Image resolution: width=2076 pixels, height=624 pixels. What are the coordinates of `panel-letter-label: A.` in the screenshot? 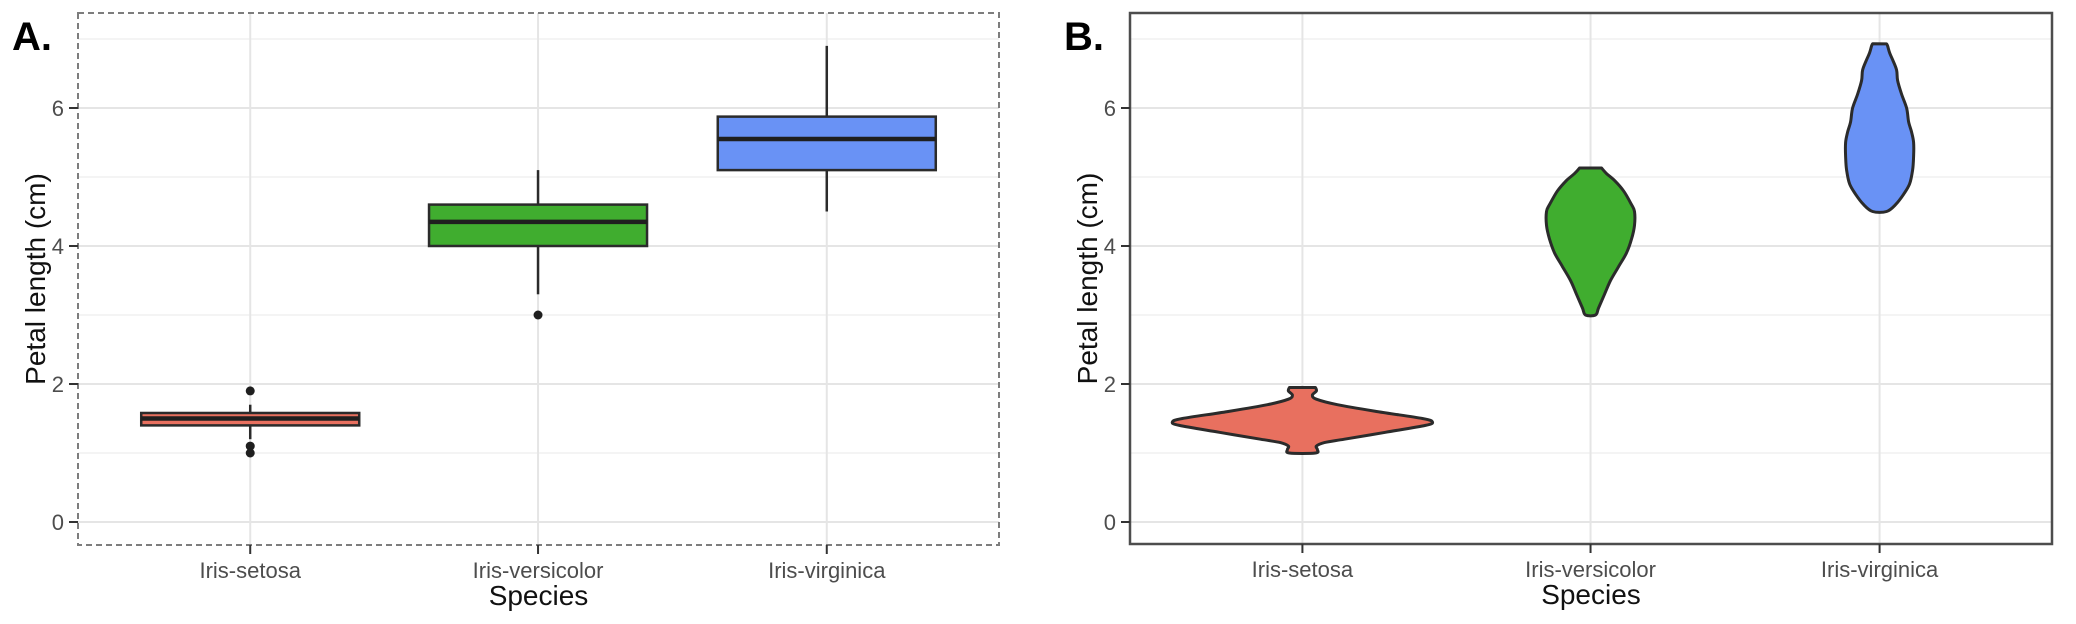 It's located at (32, 37).